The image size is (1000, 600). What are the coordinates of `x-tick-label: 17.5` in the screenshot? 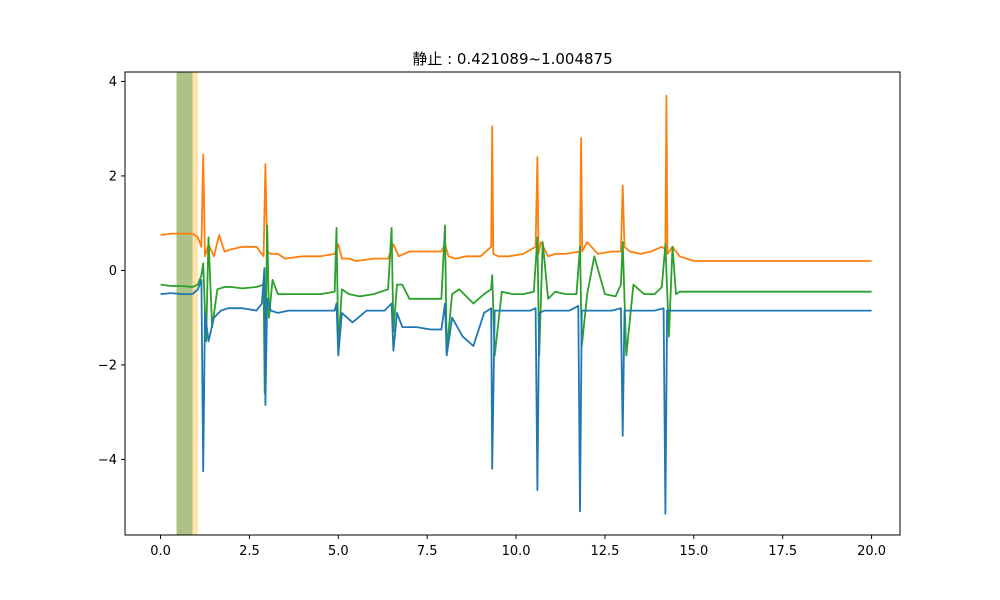 It's located at (782, 551).